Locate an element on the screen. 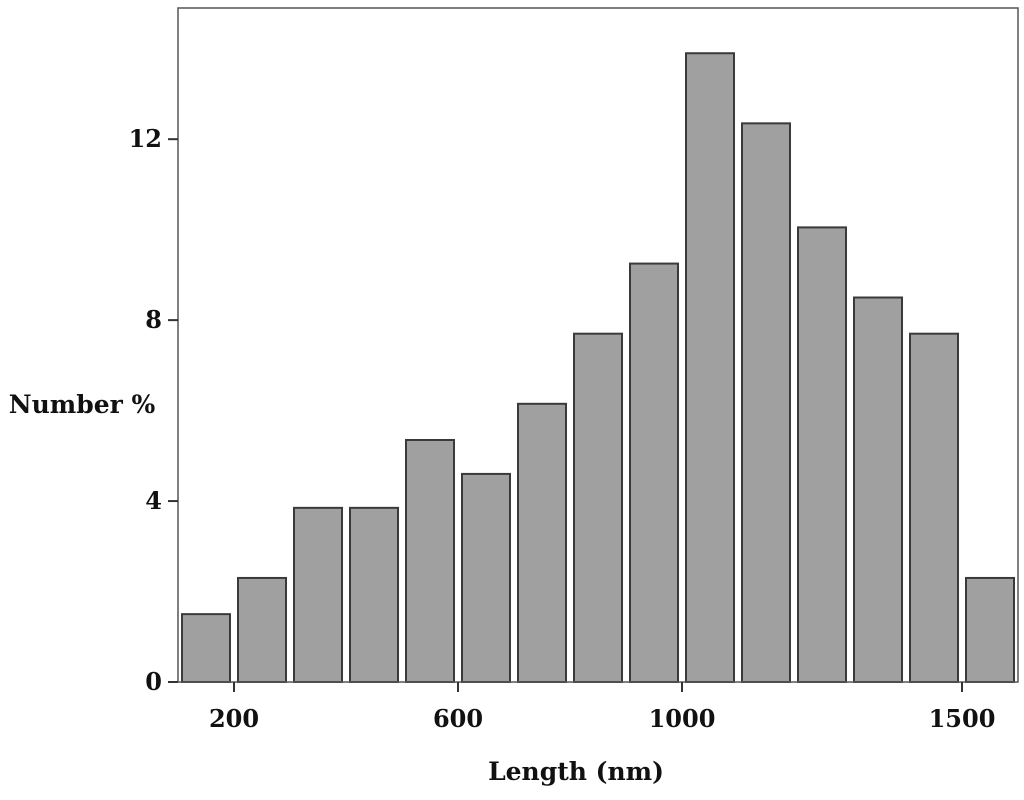  x-tick-label: 200 is located at coordinates (234, 718).